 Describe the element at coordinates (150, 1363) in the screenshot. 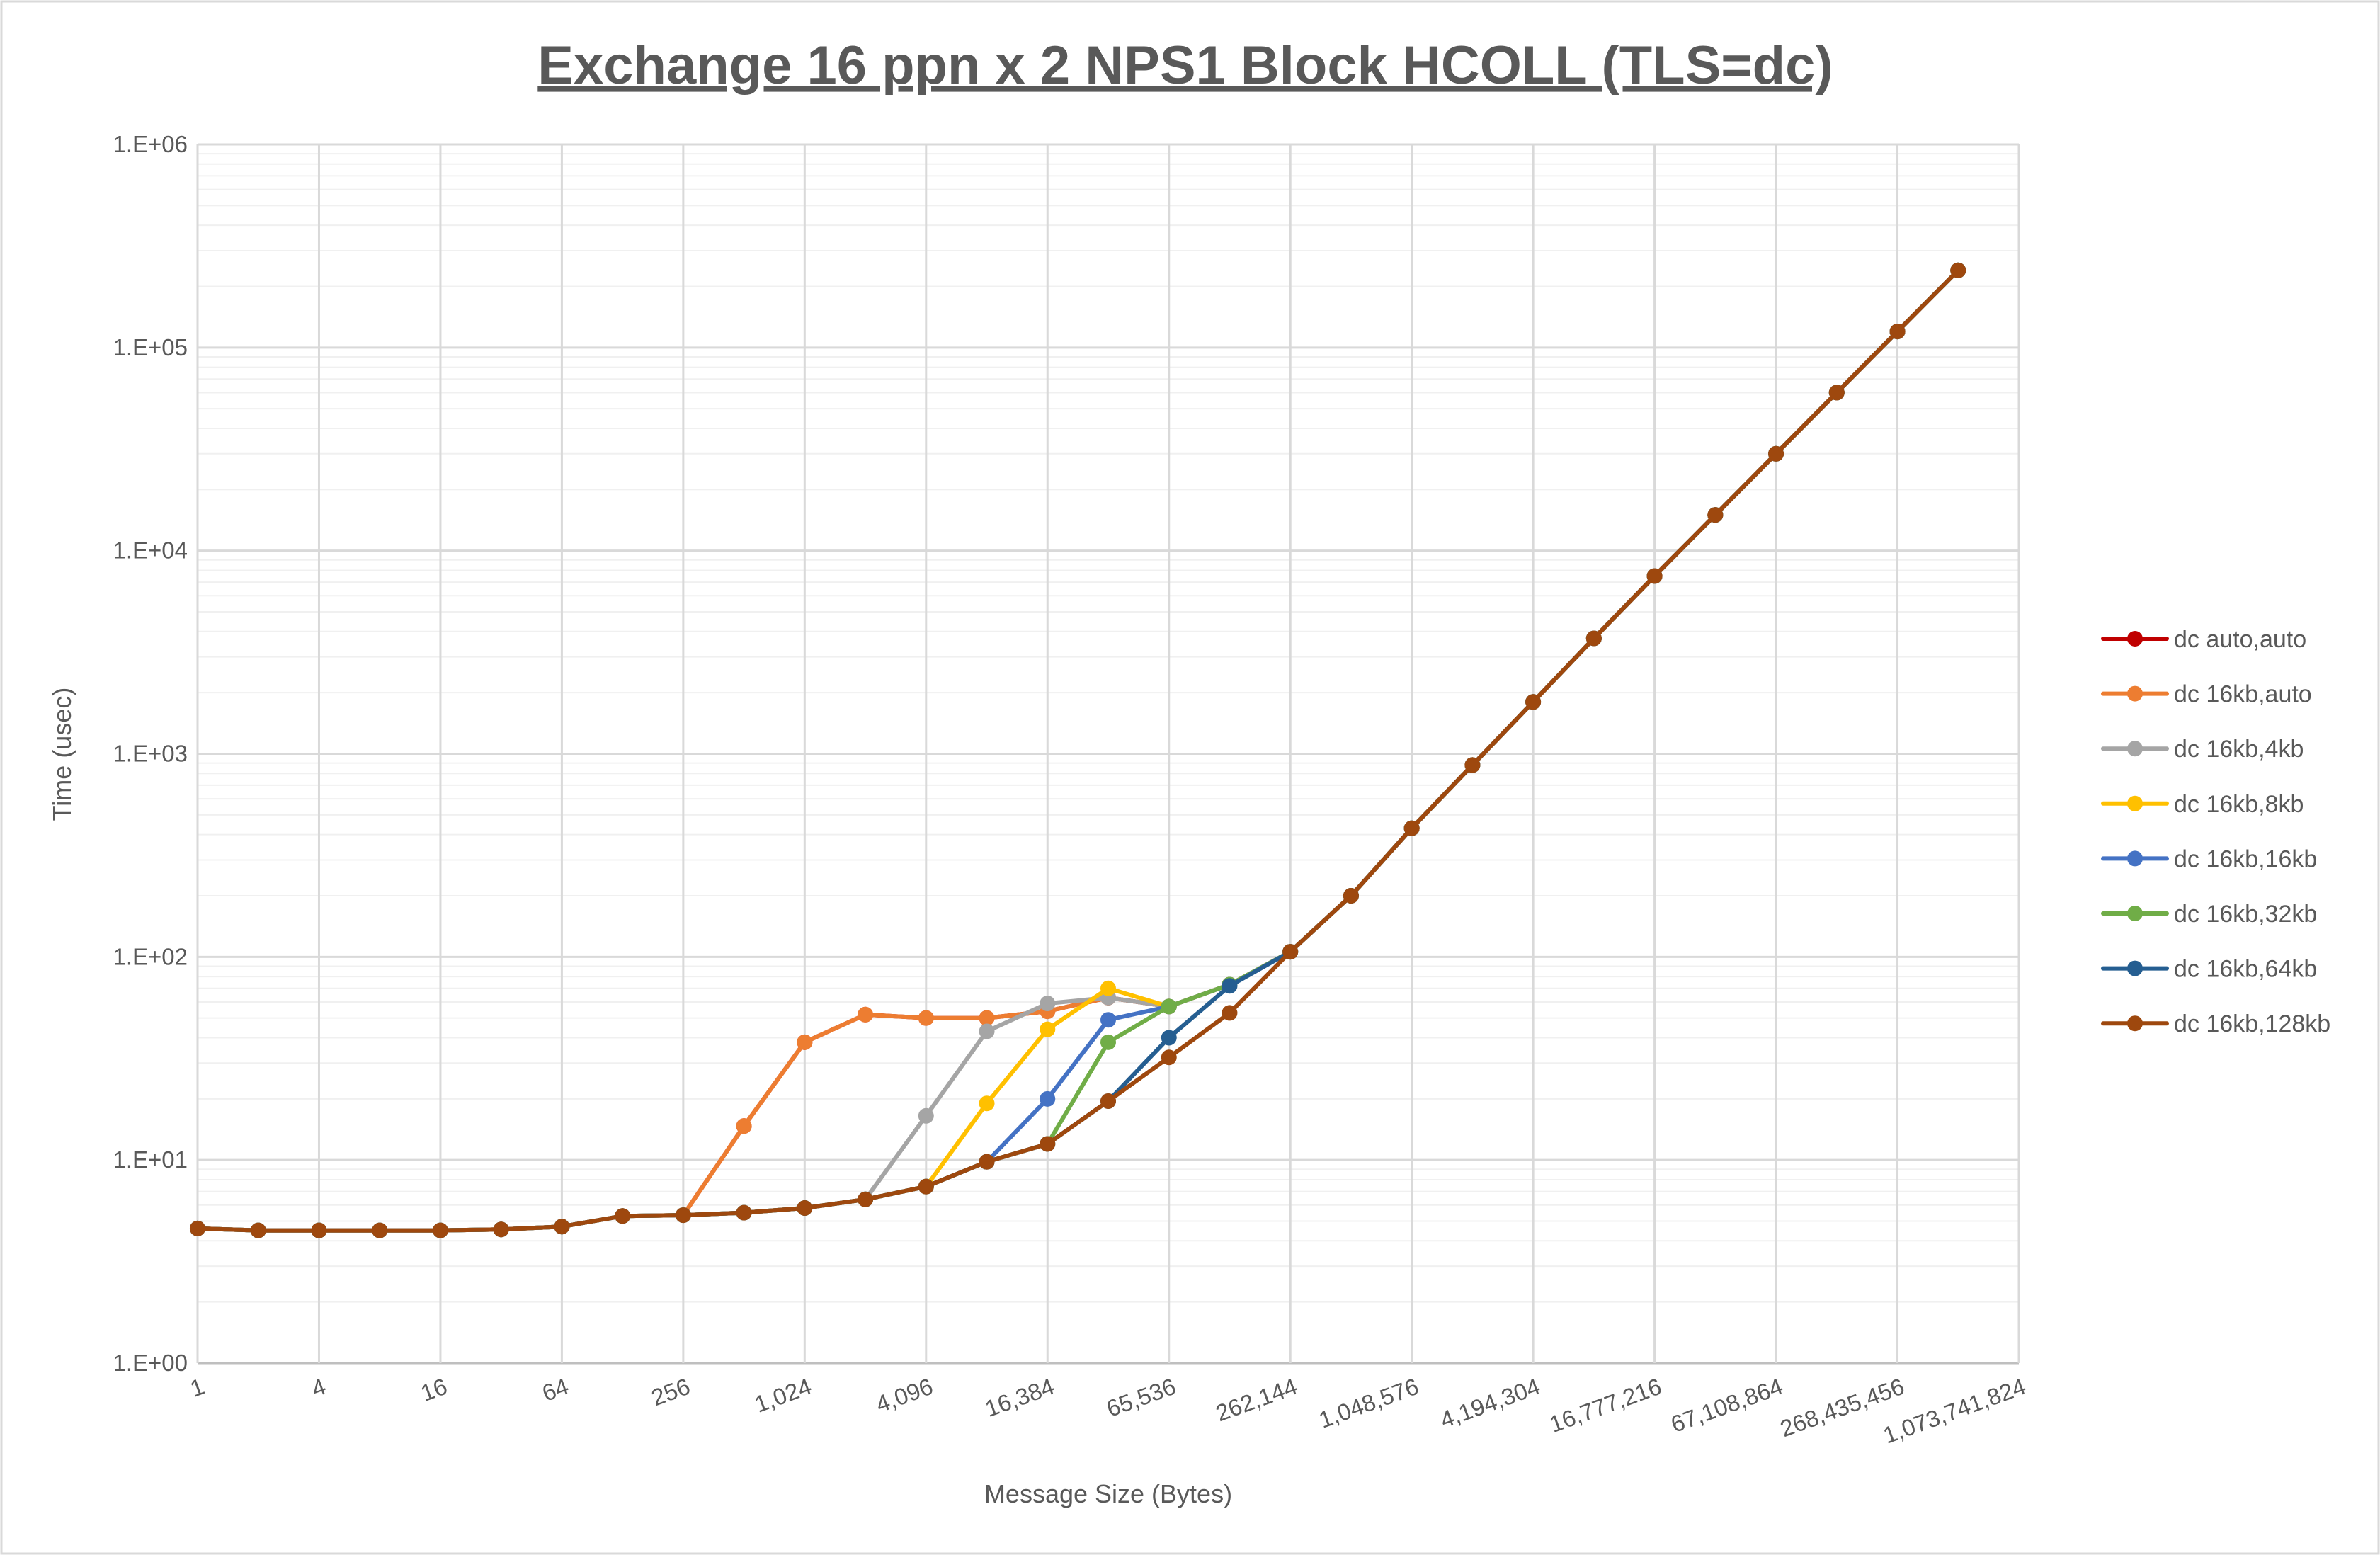

I see `y-tick-label: 1.E+00` at that location.